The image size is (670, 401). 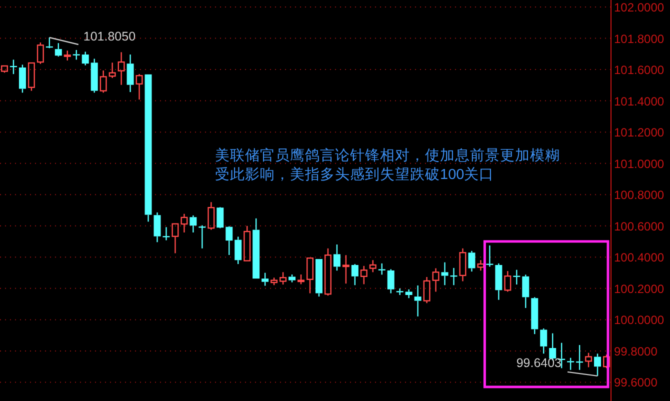 What do you see at coordinates (639, 70) in the screenshot?
I see `y-tick-label: 101.6000` at bounding box center [639, 70].